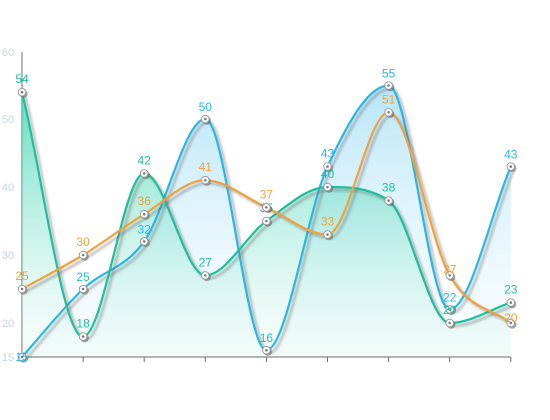  Describe the element at coordinates (8, 53) in the screenshot. I see `y-tick-label: 60` at that location.